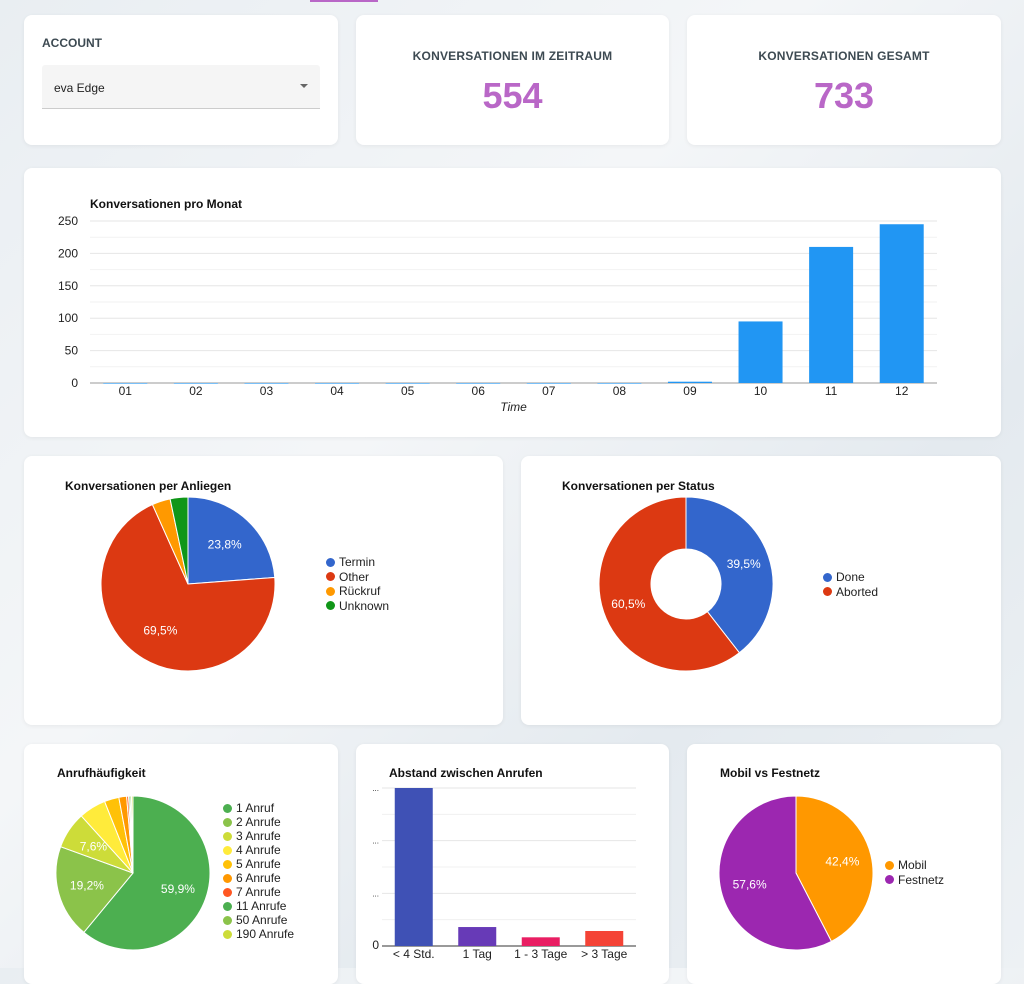 The height and width of the screenshot is (984, 1024). I want to click on x-tick-label: 02, so click(196, 391).